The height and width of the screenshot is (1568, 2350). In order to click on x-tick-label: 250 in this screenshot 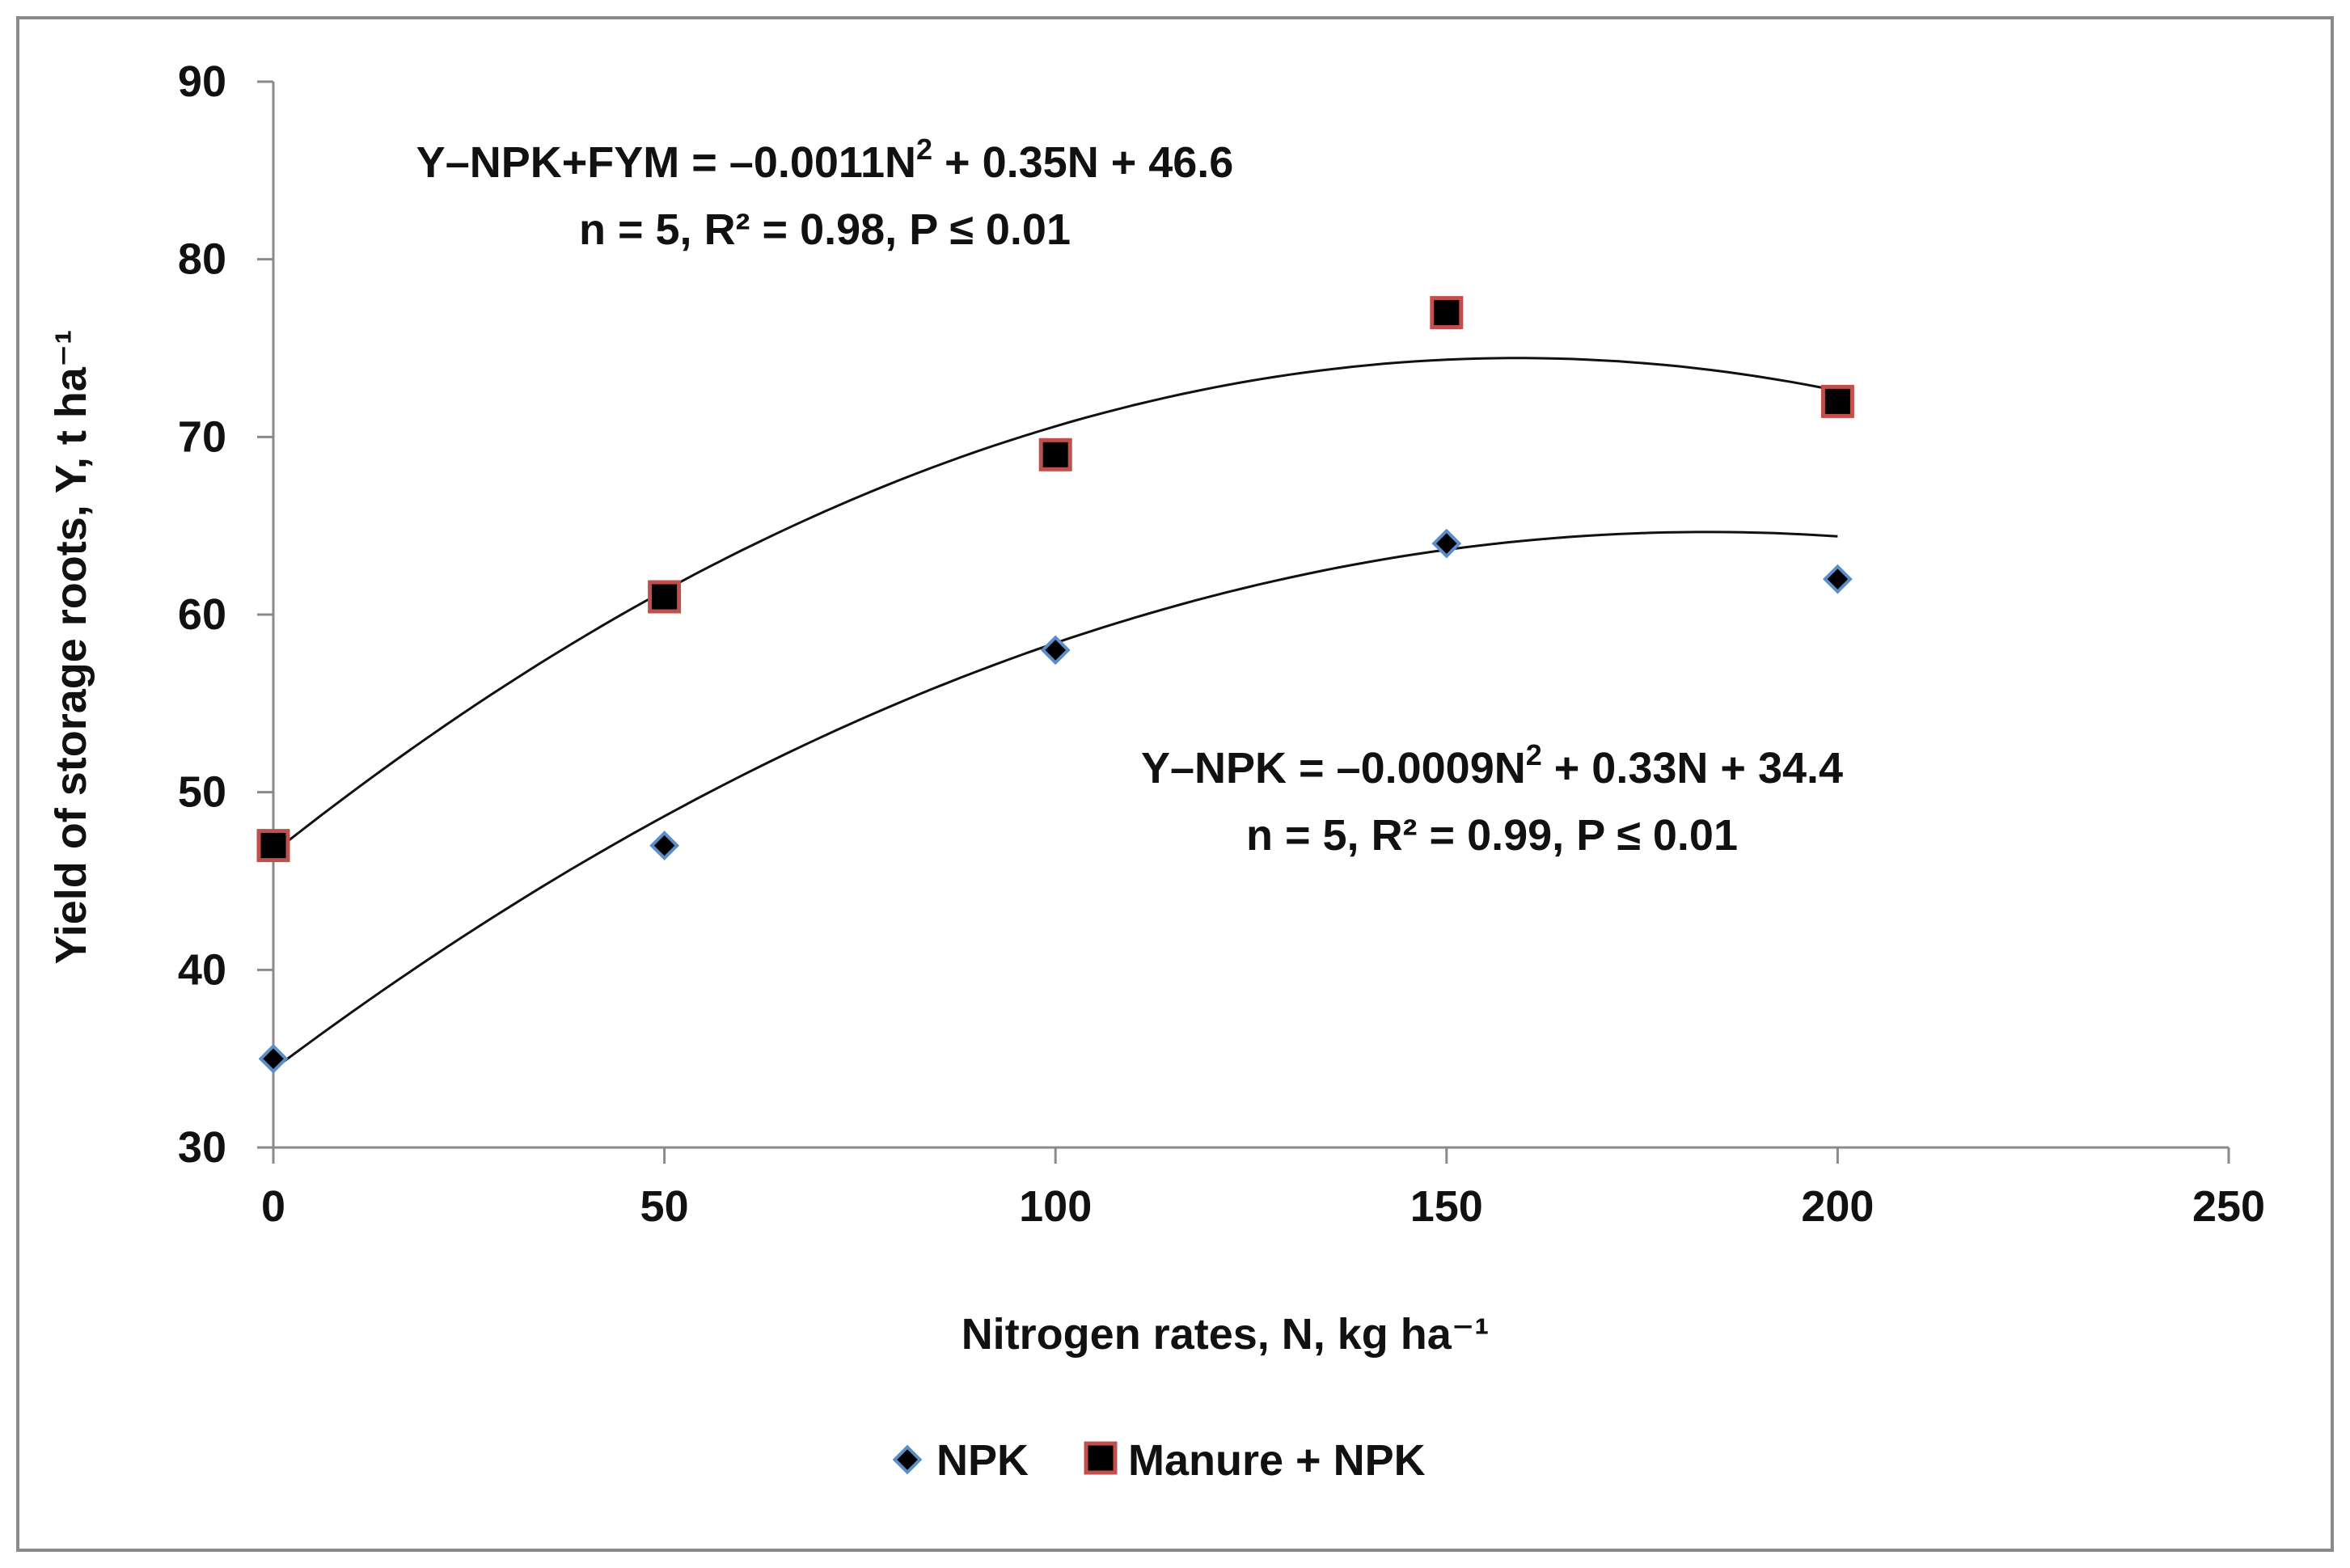, I will do `click(2228, 1206)`.